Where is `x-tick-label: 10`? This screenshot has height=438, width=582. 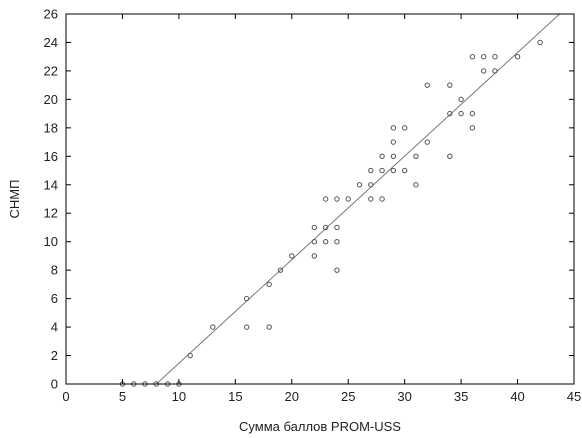 x-tick-label: 10 is located at coordinates (179, 396).